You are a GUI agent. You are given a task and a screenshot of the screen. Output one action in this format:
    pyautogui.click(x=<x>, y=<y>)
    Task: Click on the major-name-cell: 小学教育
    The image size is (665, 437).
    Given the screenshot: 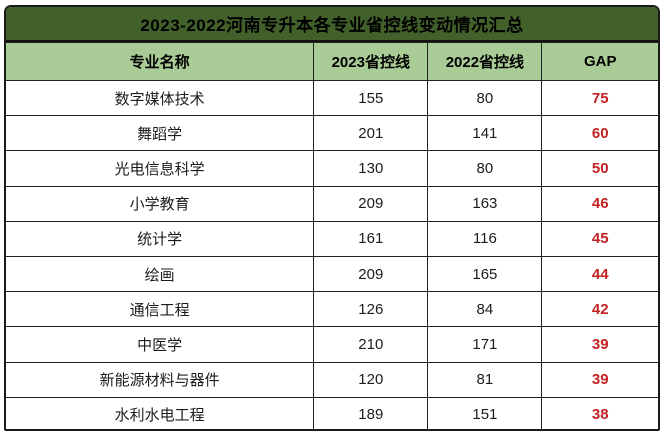 What is the action you would take?
    pyautogui.click(x=160, y=203)
    